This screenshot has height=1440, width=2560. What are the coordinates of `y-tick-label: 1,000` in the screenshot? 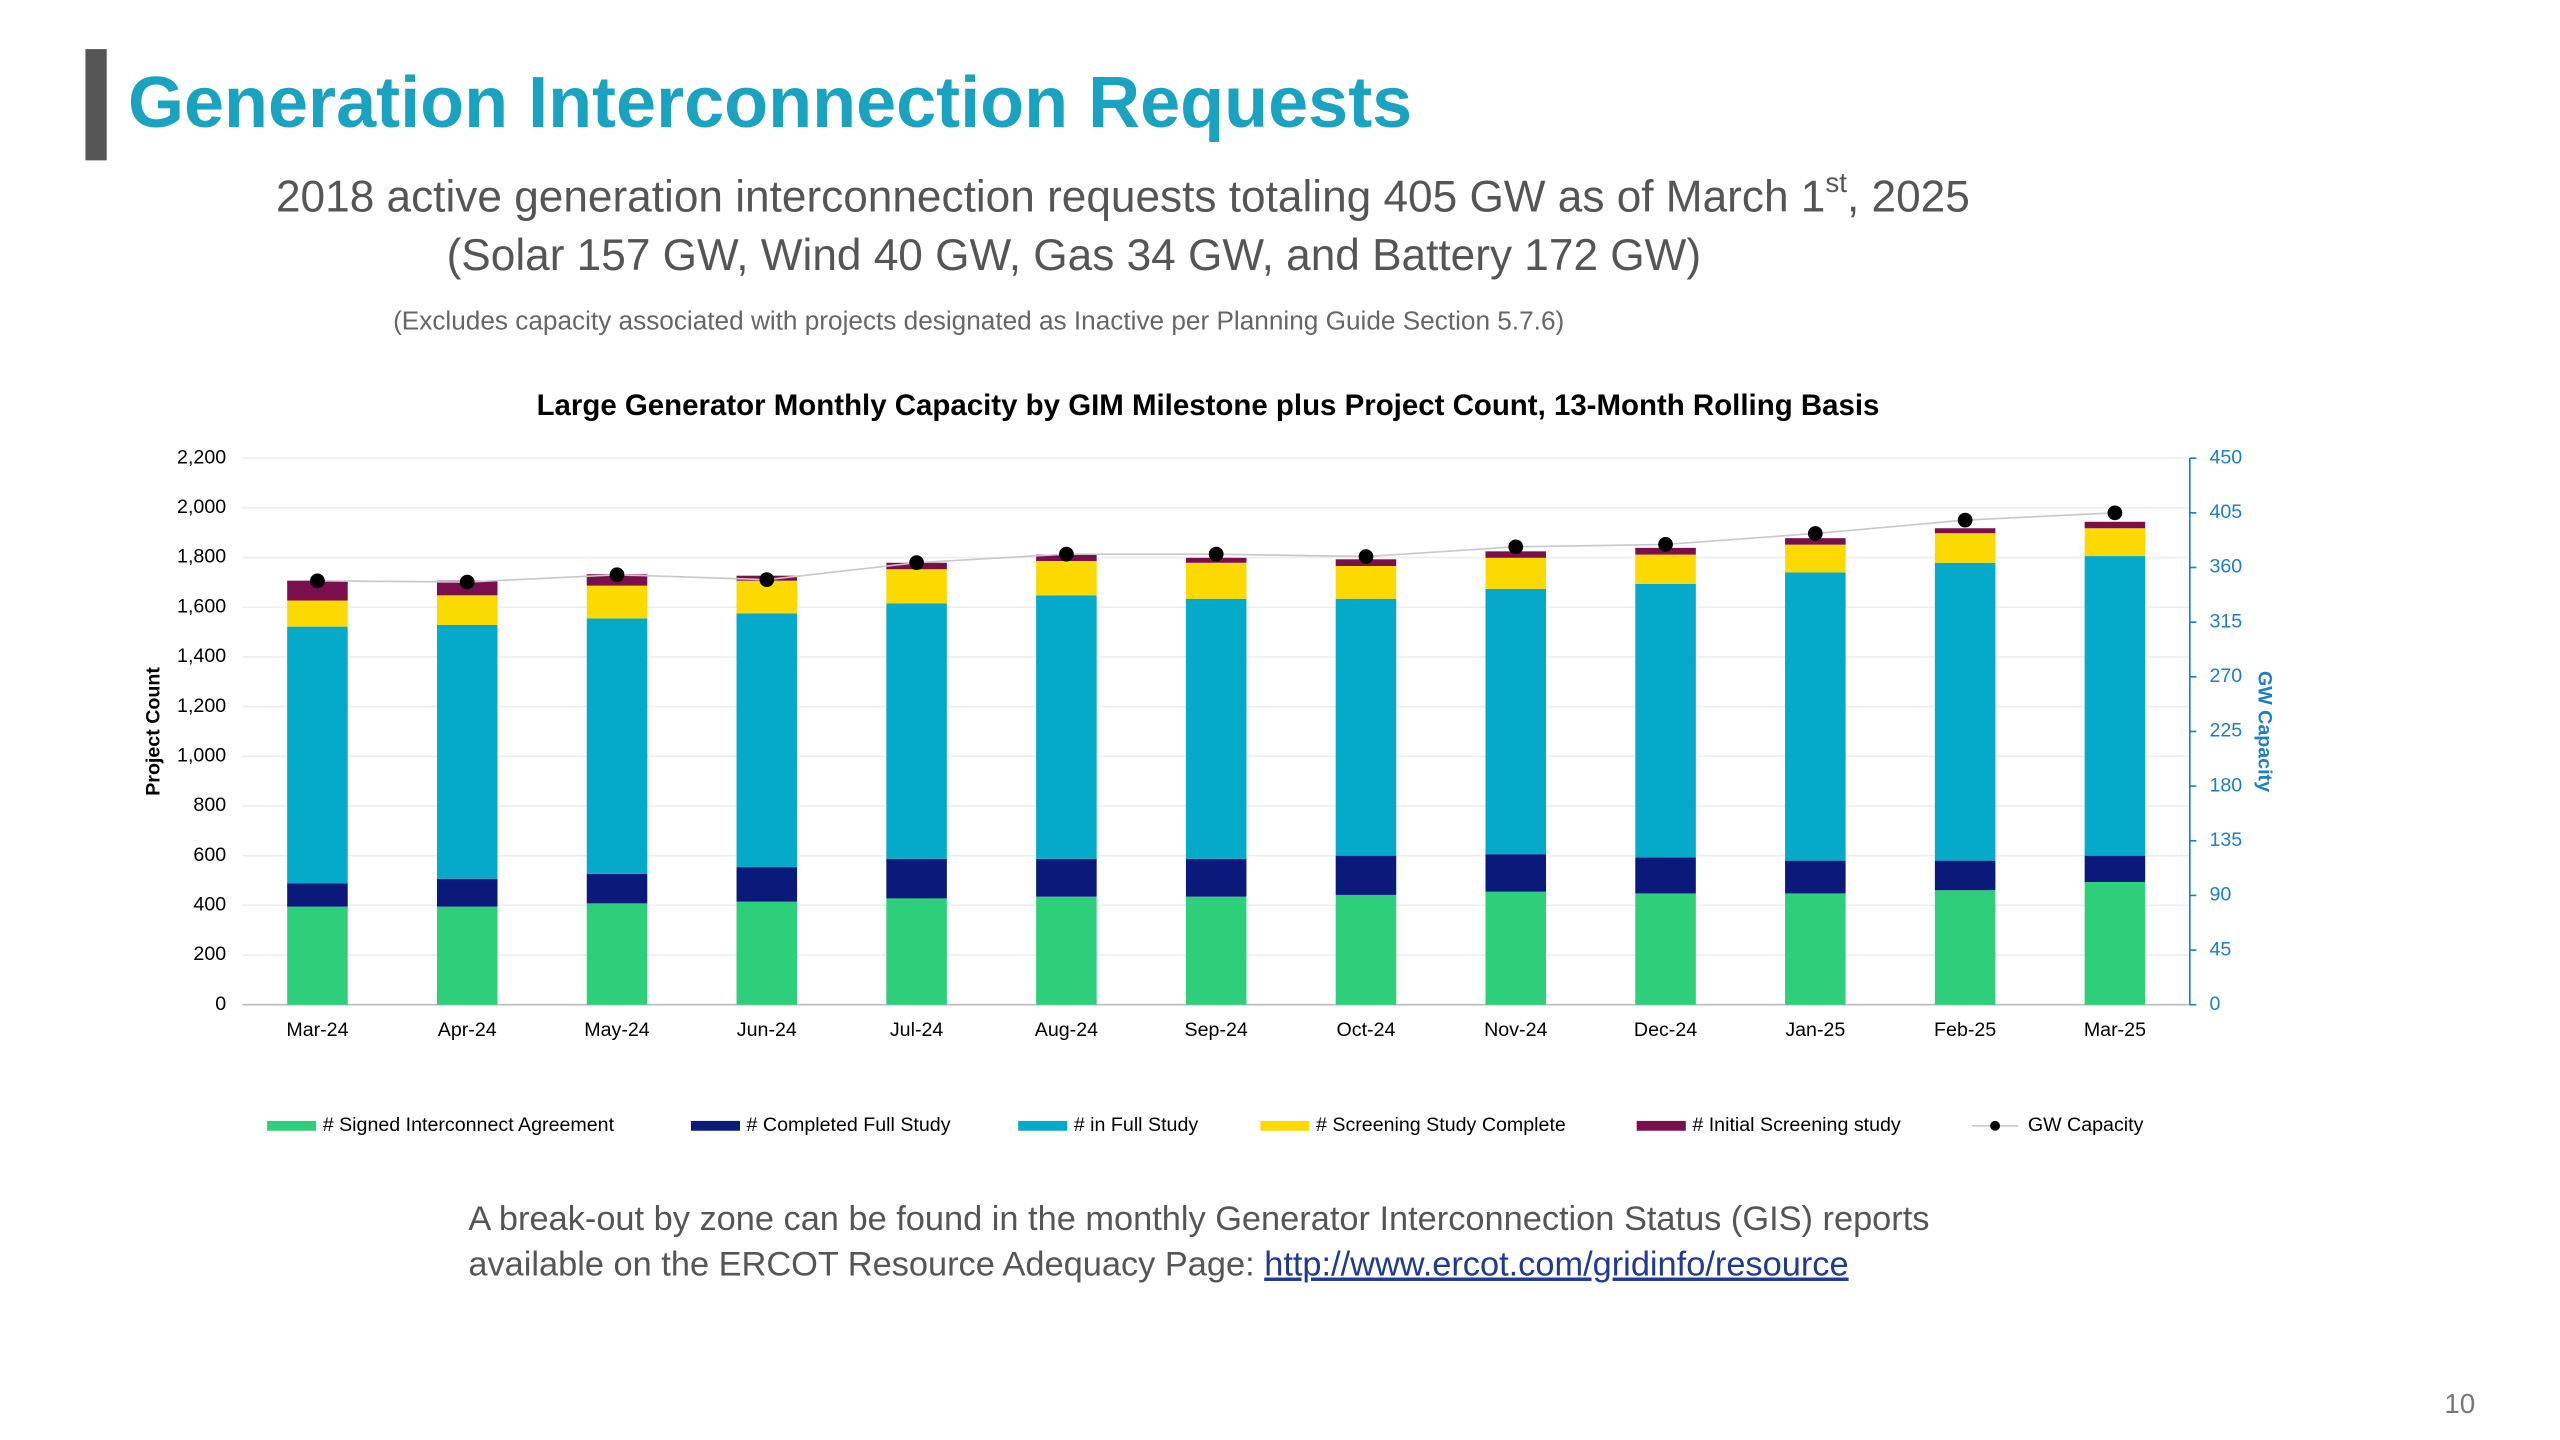 It's located at (201, 755).